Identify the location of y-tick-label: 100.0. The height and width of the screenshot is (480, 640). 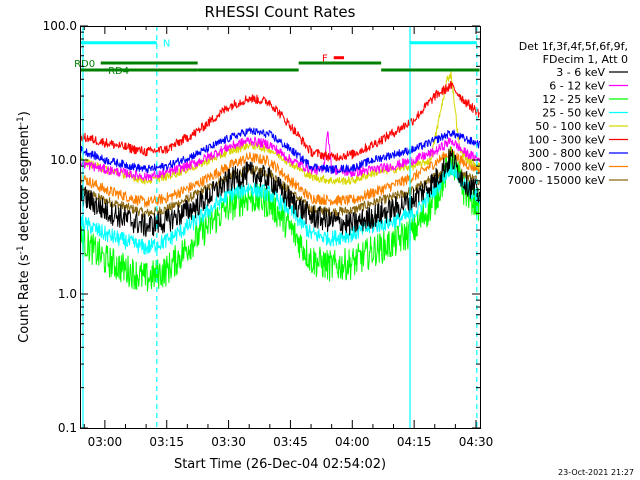
(60, 26).